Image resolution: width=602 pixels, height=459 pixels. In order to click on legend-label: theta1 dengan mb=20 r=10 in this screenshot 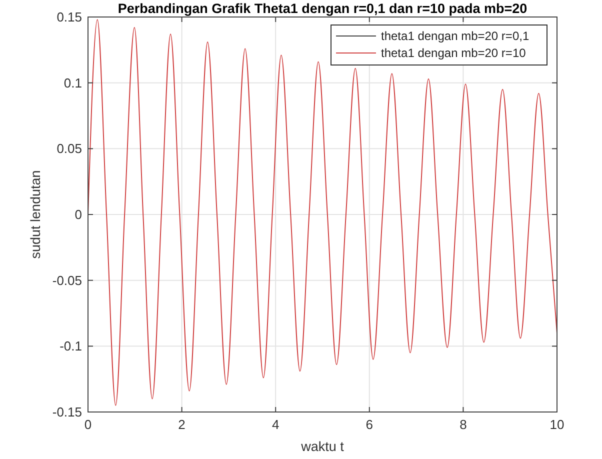, I will do `click(453, 53)`.